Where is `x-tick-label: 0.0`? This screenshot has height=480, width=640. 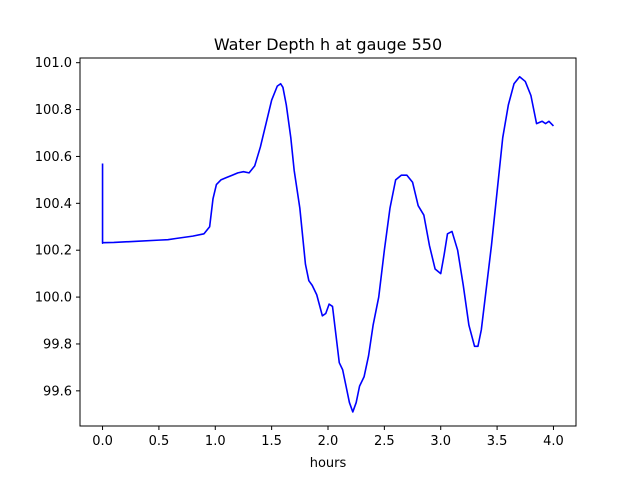 x-tick-label: 0.0 is located at coordinates (102, 441).